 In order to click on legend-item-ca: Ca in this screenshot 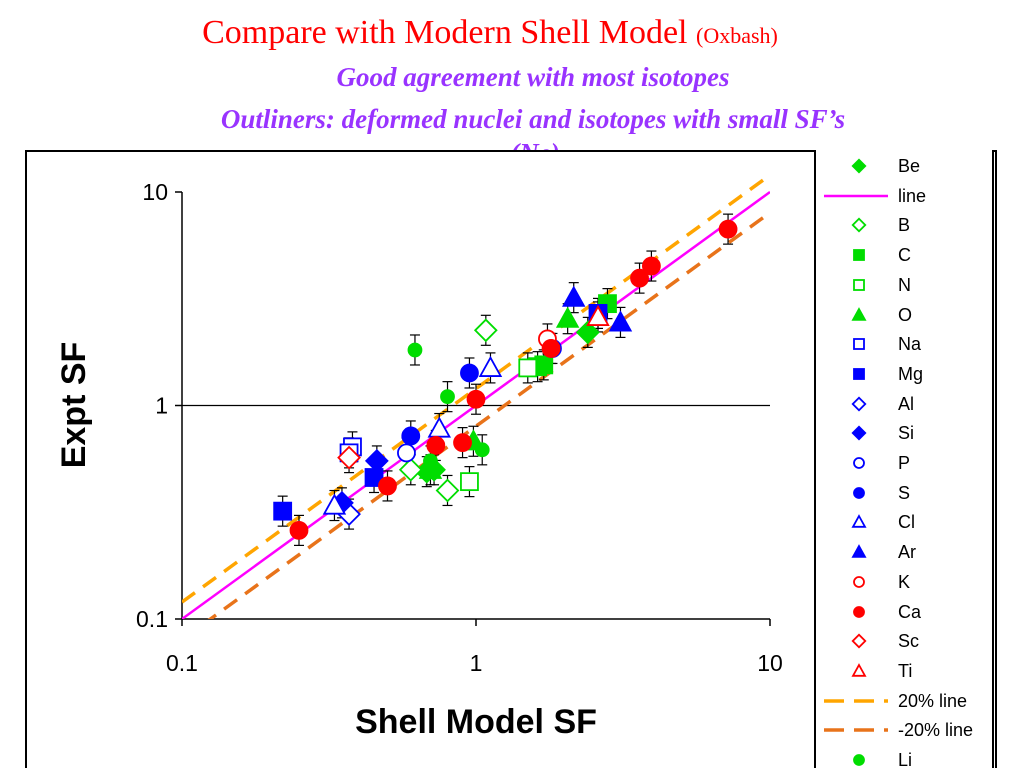, I will do `click(904, 612)`.